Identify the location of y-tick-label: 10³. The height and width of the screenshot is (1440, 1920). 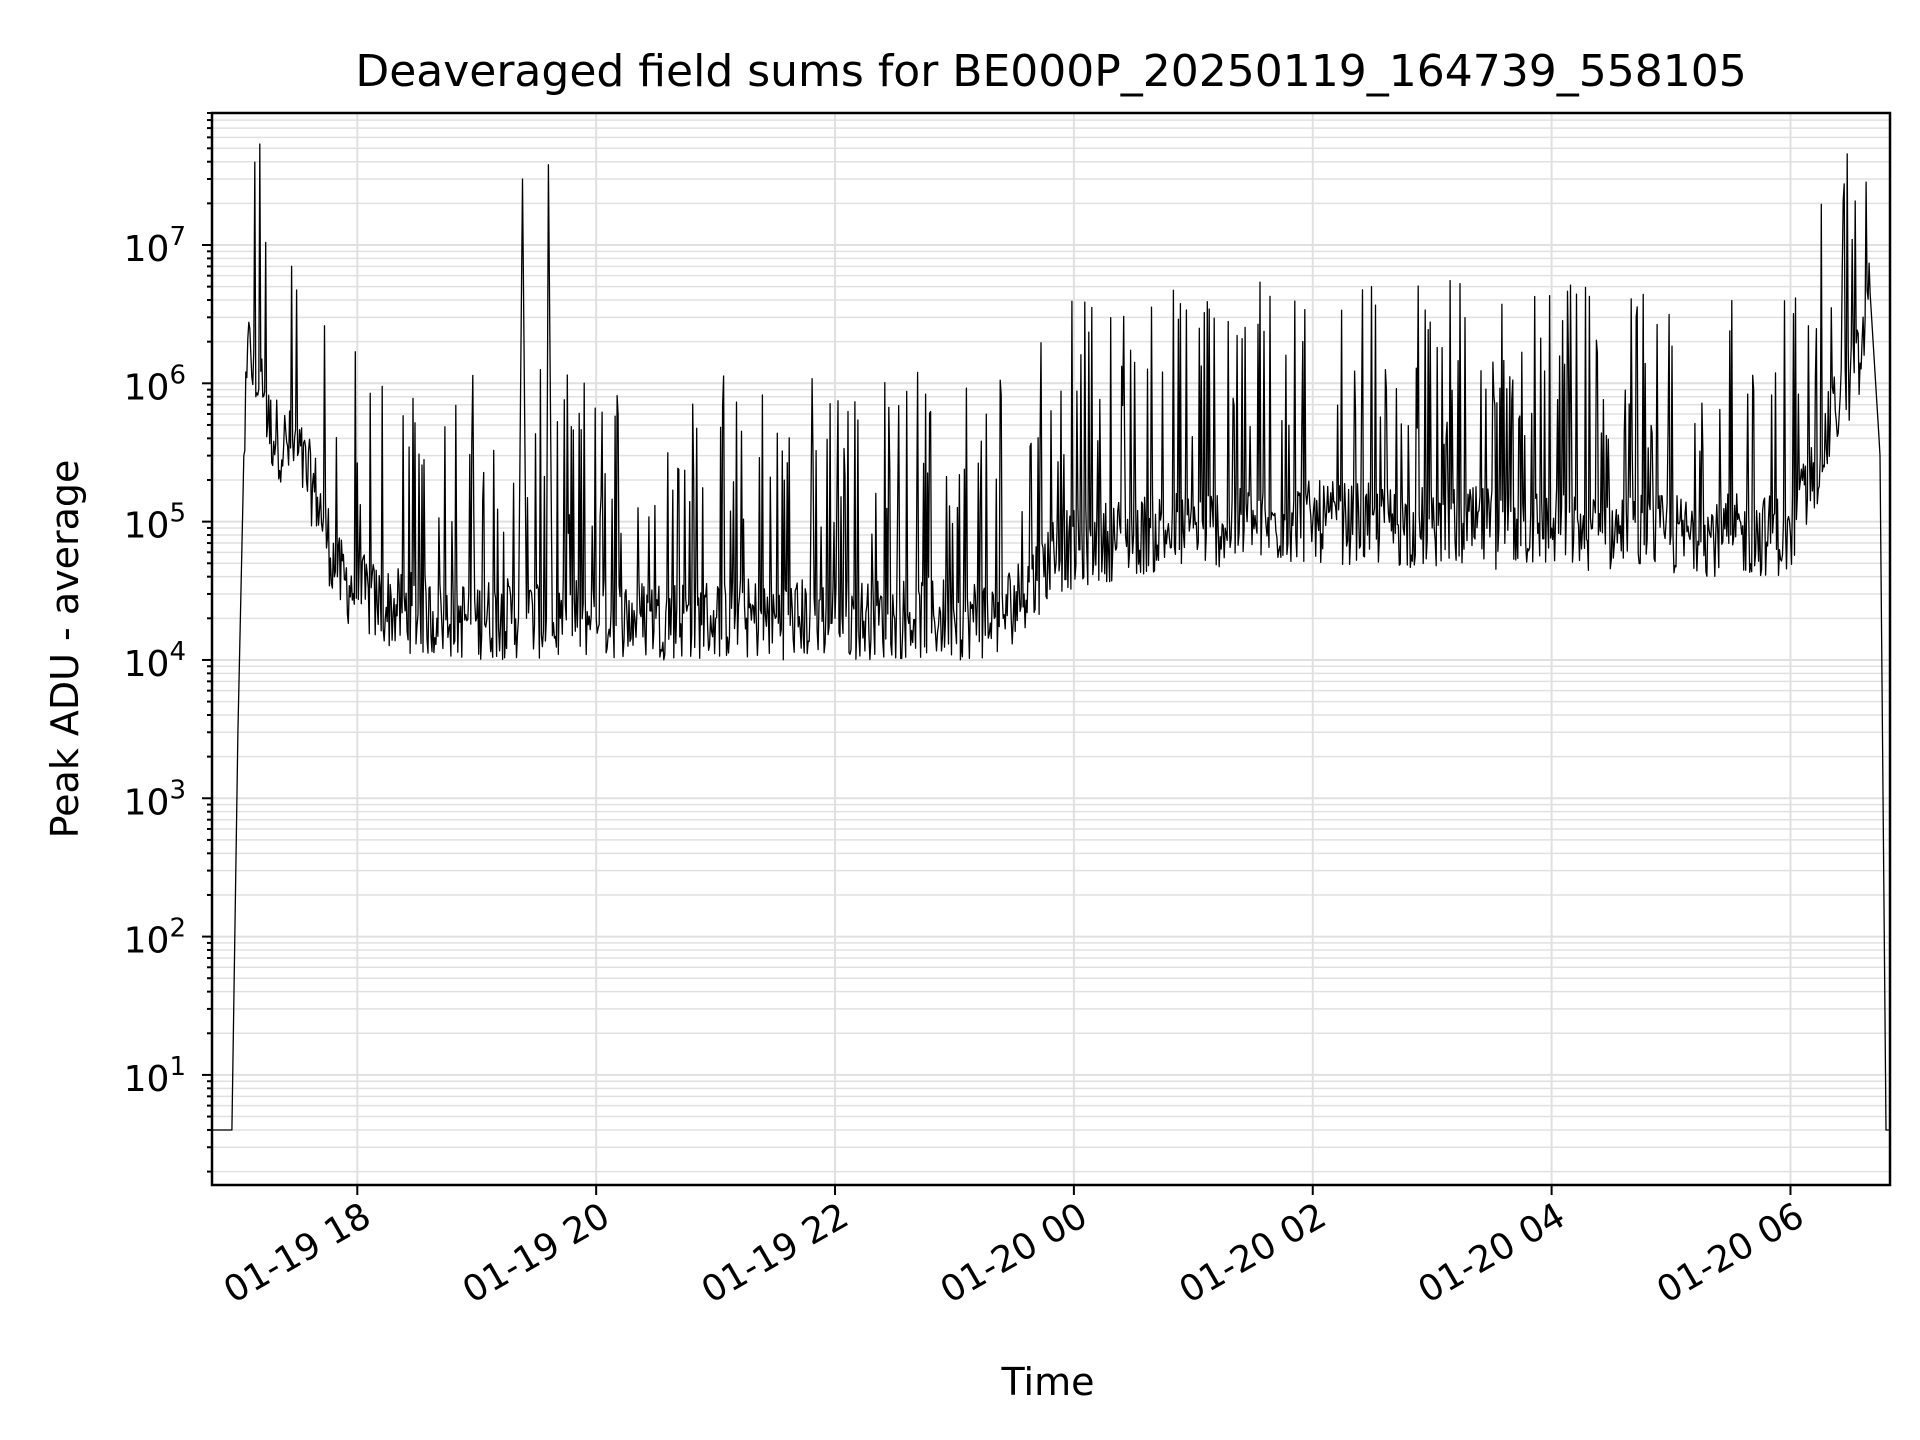
(155, 799).